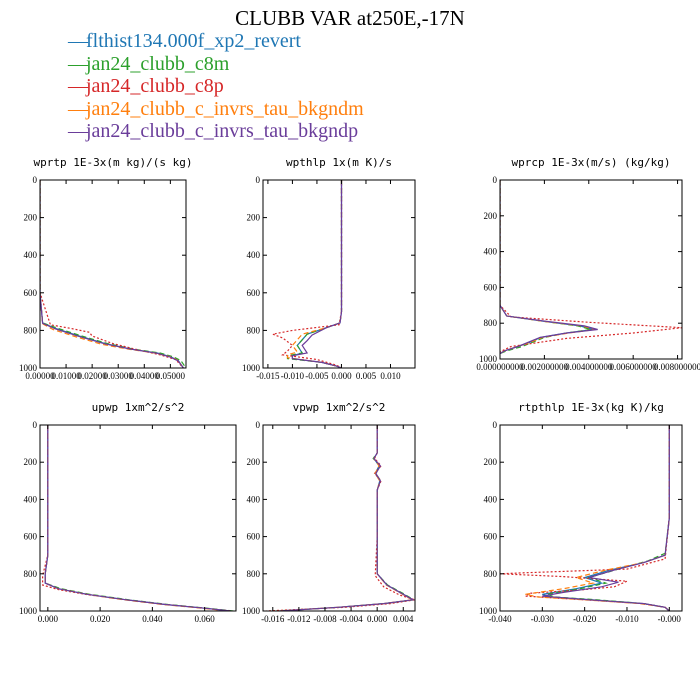 This screenshot has width=700, height=700. I want to click on legend-item: —jan24_clubb_c_invrs_tau_bkgndp, so click(216, 131).